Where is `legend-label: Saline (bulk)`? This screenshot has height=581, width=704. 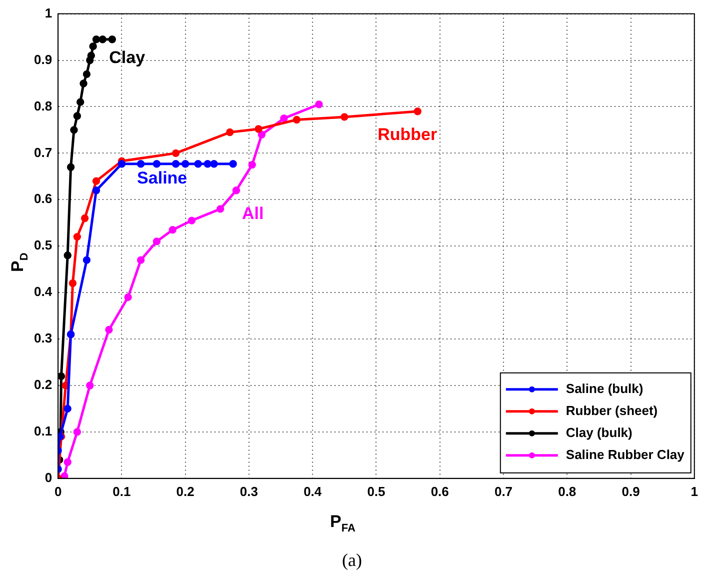 legend-label: Saline (bulk) is located at coordinates (605, 388).